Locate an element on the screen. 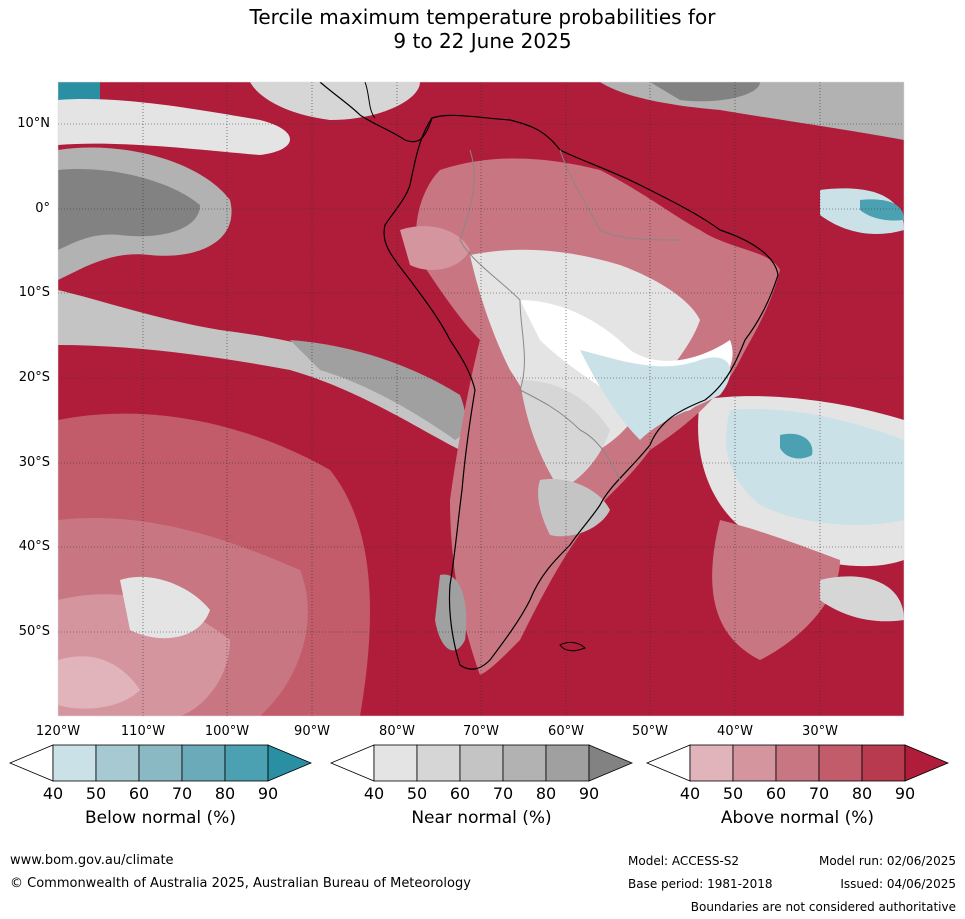  colorbar-above-tick: 60 is located at coordinates (776, 793).